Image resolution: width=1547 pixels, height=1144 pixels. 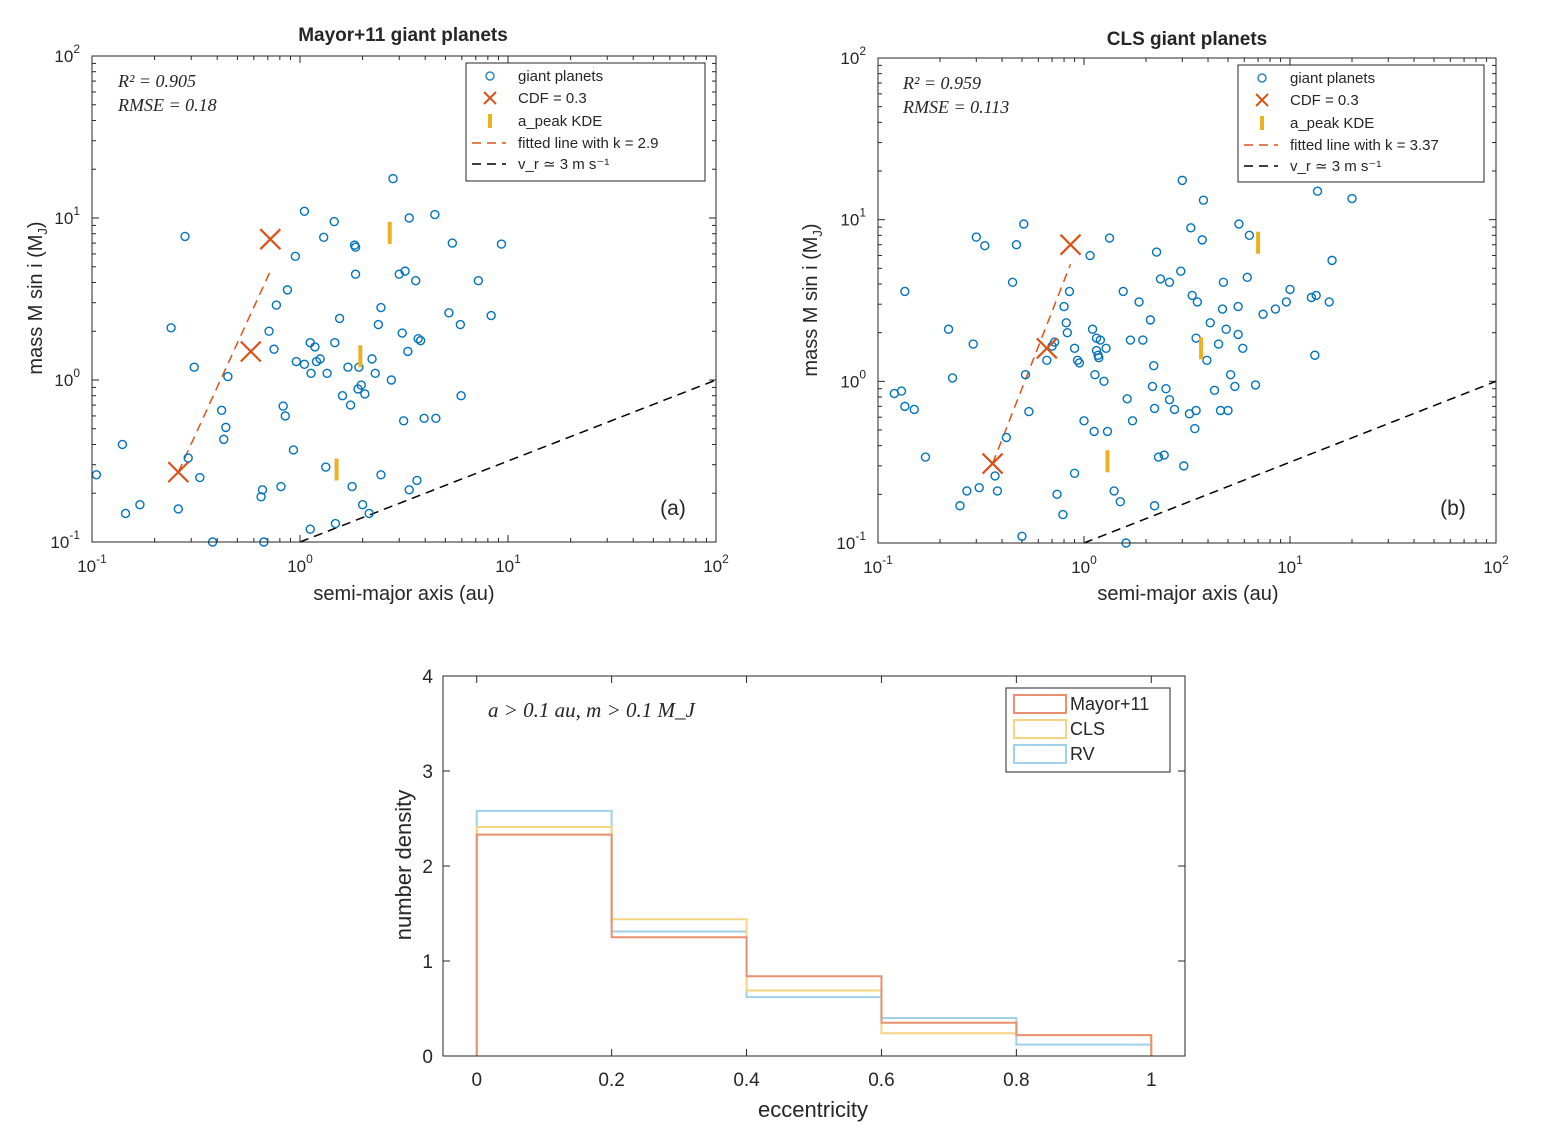 I want to click on legend-entry: CLS, so click(x=1087, y=729).